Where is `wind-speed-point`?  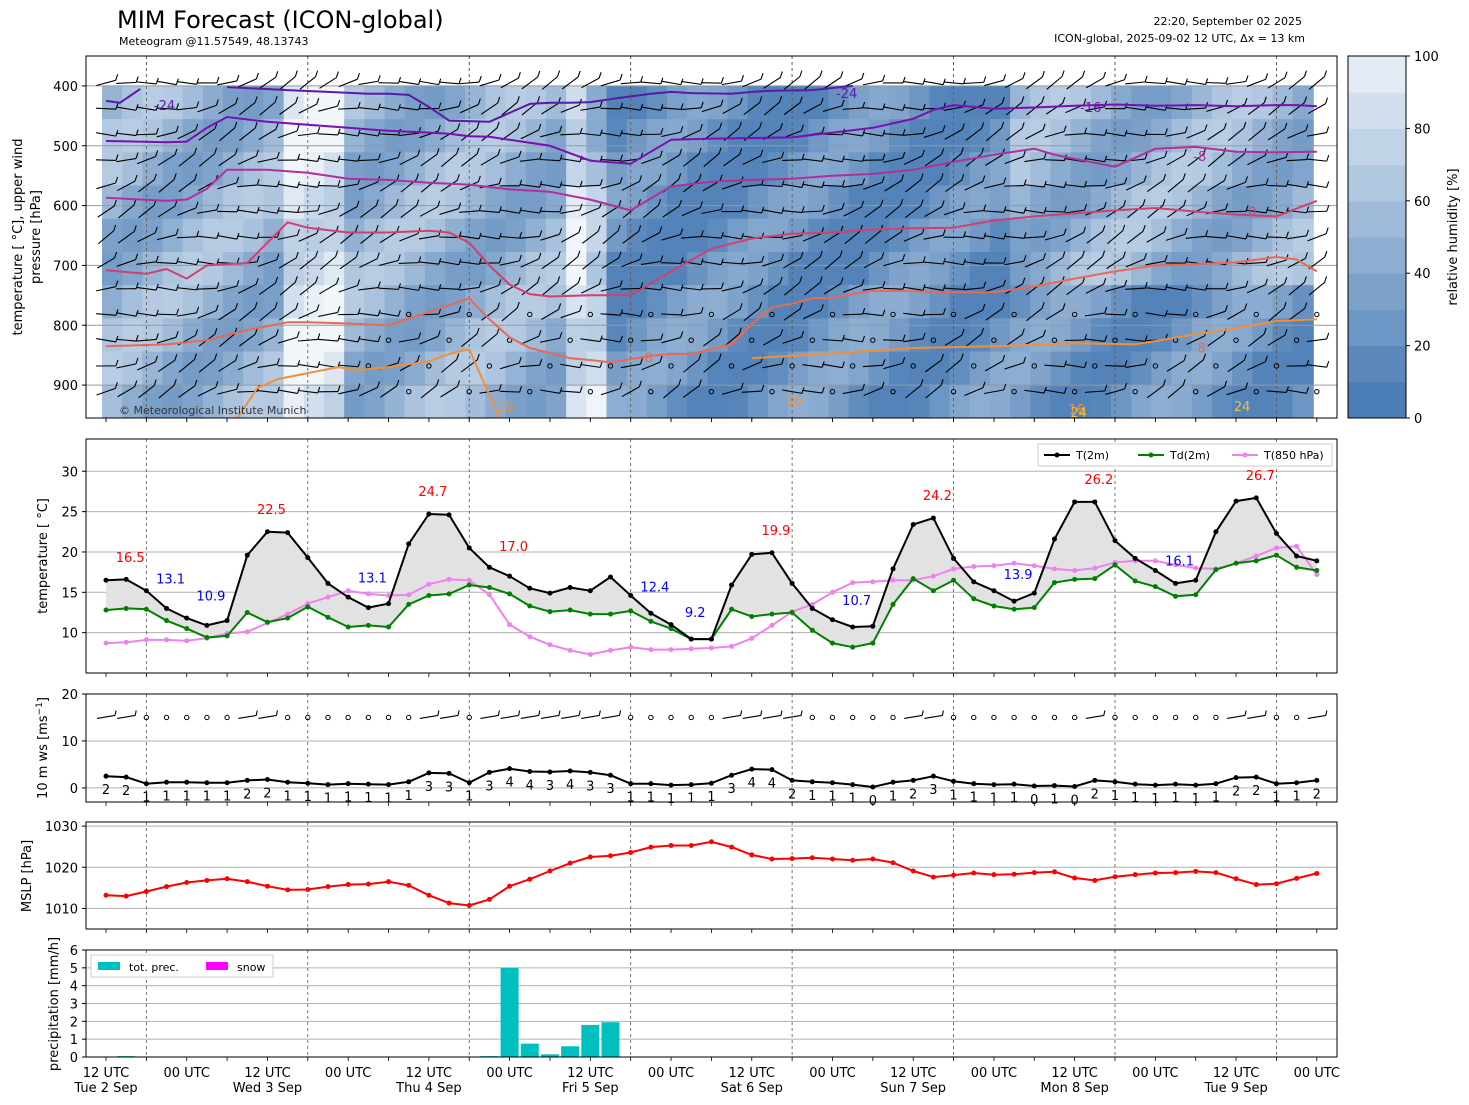
wind-speed-point is located at coordinates (469, 783).